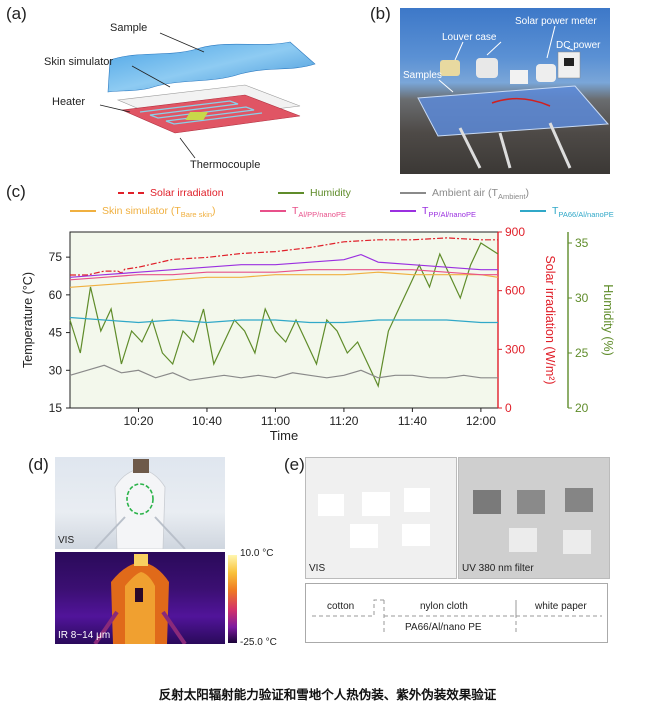  I want to click on legend-text: Humidity, so click(330, 193).